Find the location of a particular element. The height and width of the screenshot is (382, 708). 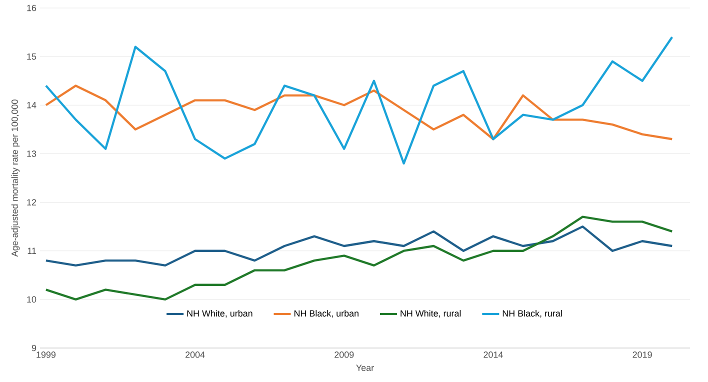

x-axis-title: Year is located at coordinates (365, 367).